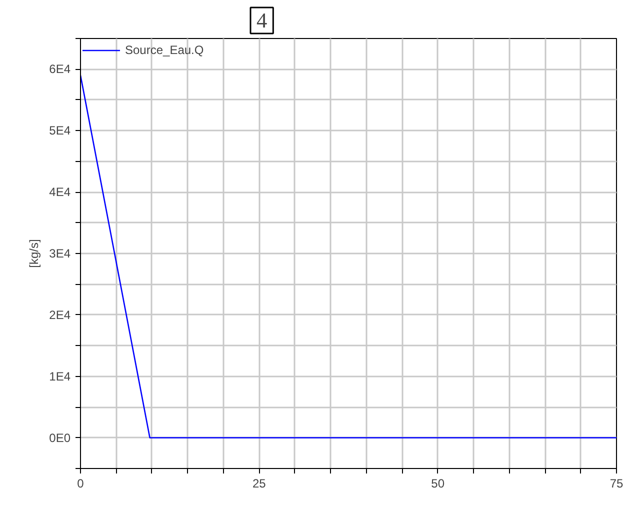 The height and width of the screenshot is (523, 633). I want to click on y-tick-label: 2E4, so click(60, 315).